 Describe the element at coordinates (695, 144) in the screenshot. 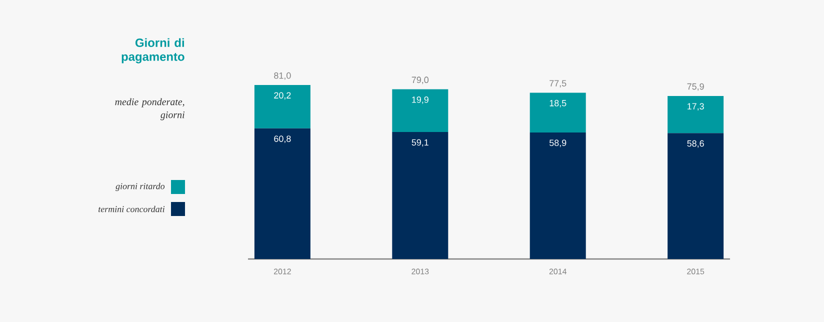

I see `data-label: 58,6` at that location.